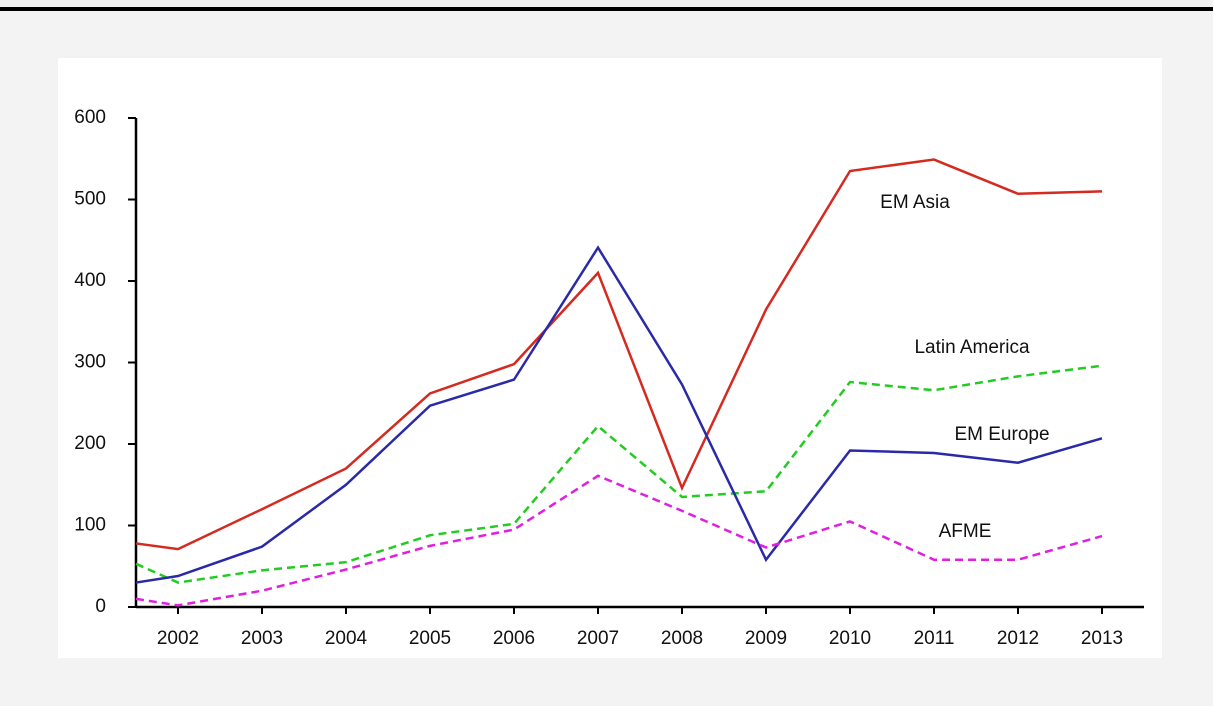 The image size is (1213, 706). I want to click on x-tick-label: 2006, so click(514, 638).